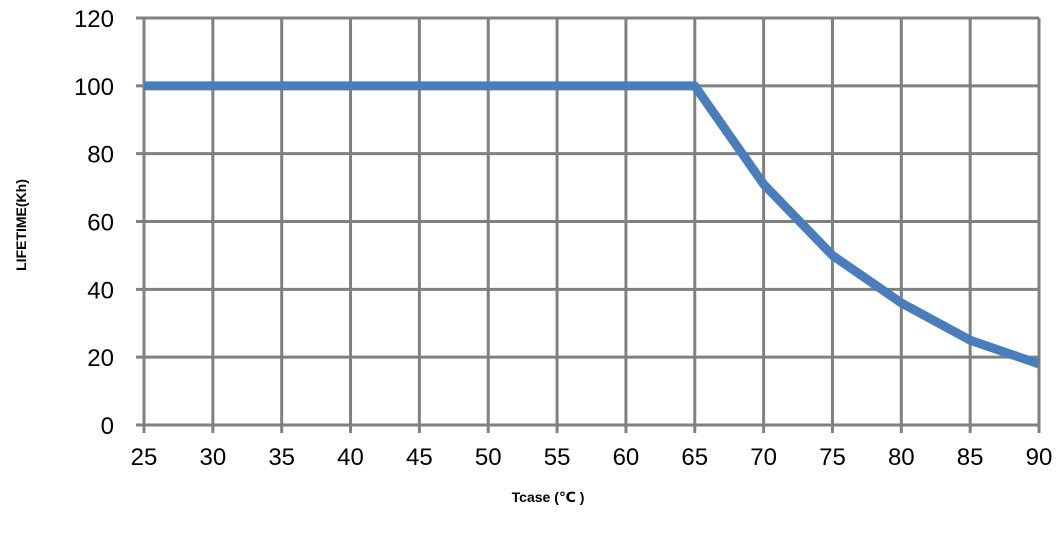 The height and width of the screenshot is (536, 1064). I want to click on x-axis-title: Tcase (℃ ), so click(548, 497).